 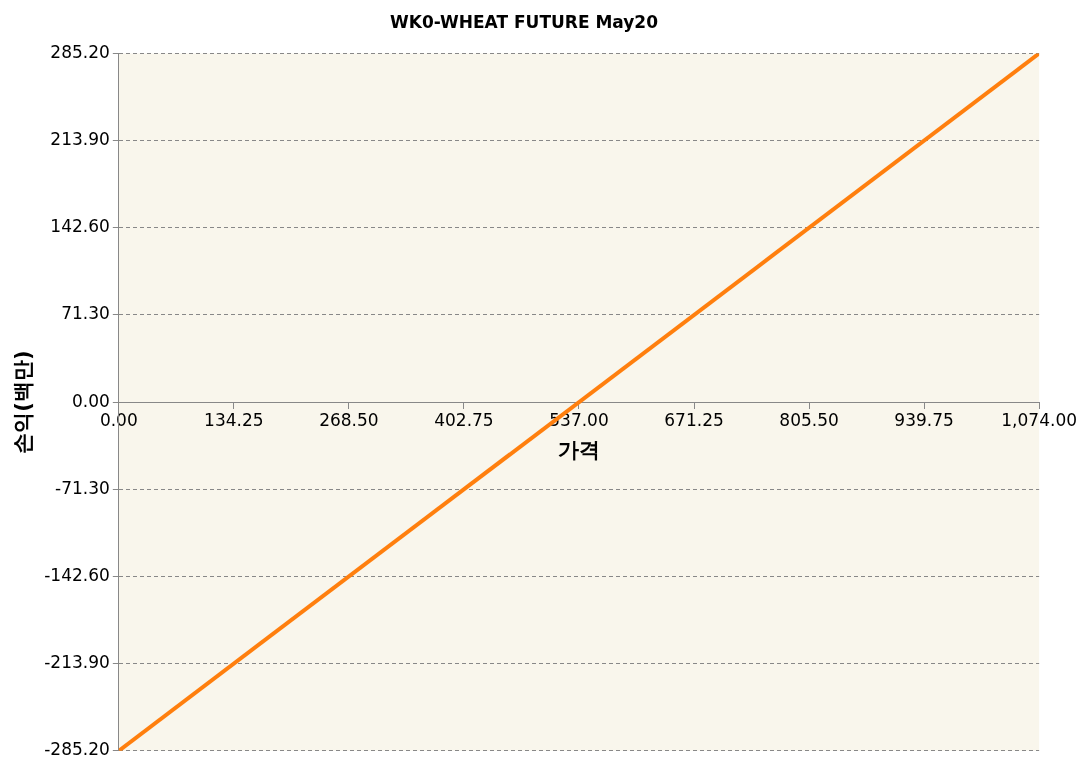 What do you see at coordinates (524, 21) in the screenshot?
I see `chart-title: WK0-WHEAT FUTURE May20` at bounding box center [524, 21].